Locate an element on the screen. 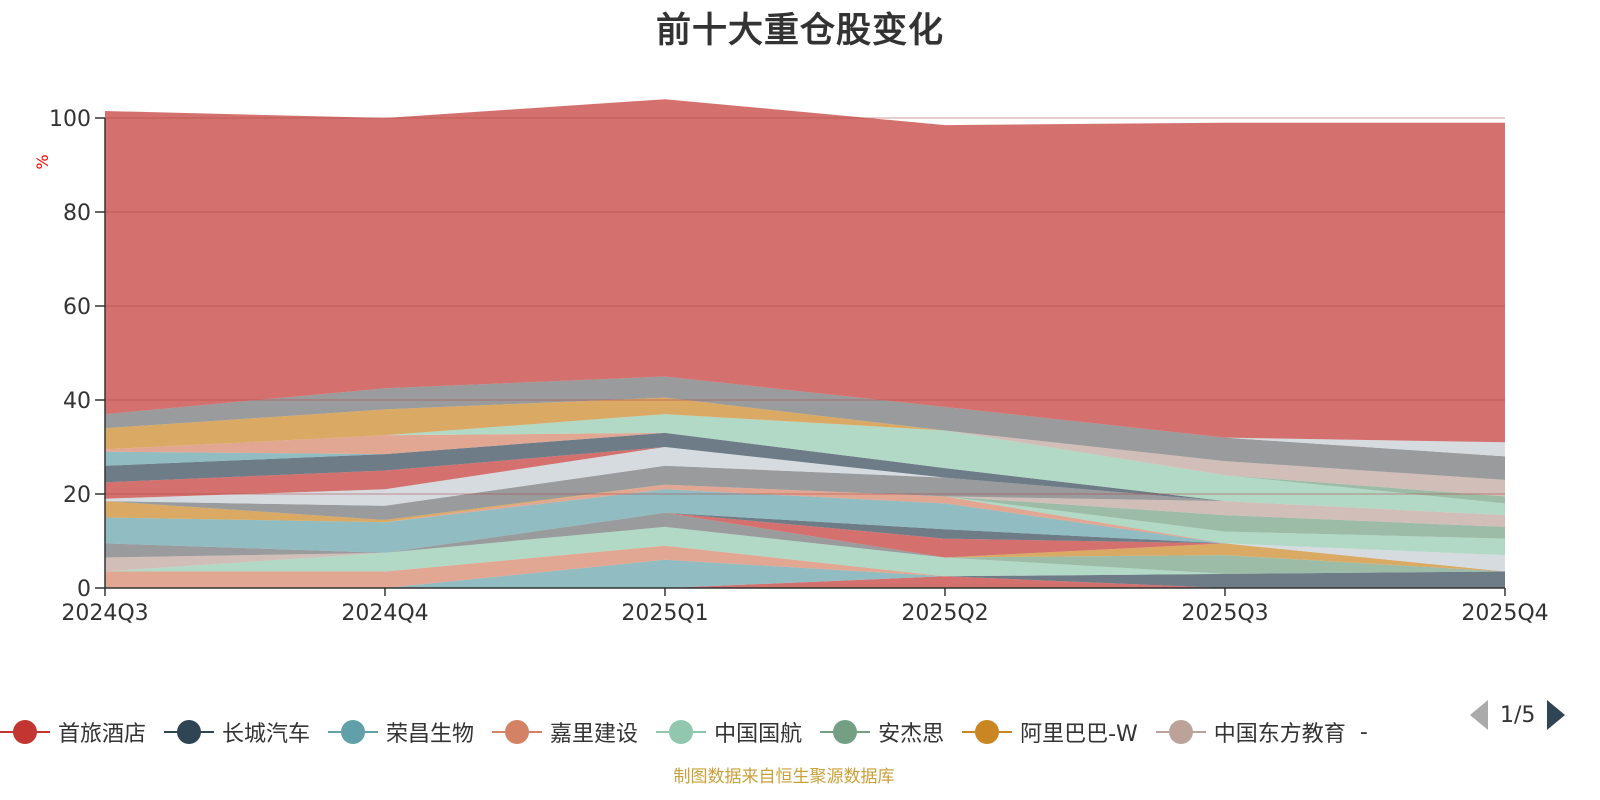 The width and height of the screenshot is (1600, 800). legend-item: 荣昌生物 is located at coordinates (401, 732).